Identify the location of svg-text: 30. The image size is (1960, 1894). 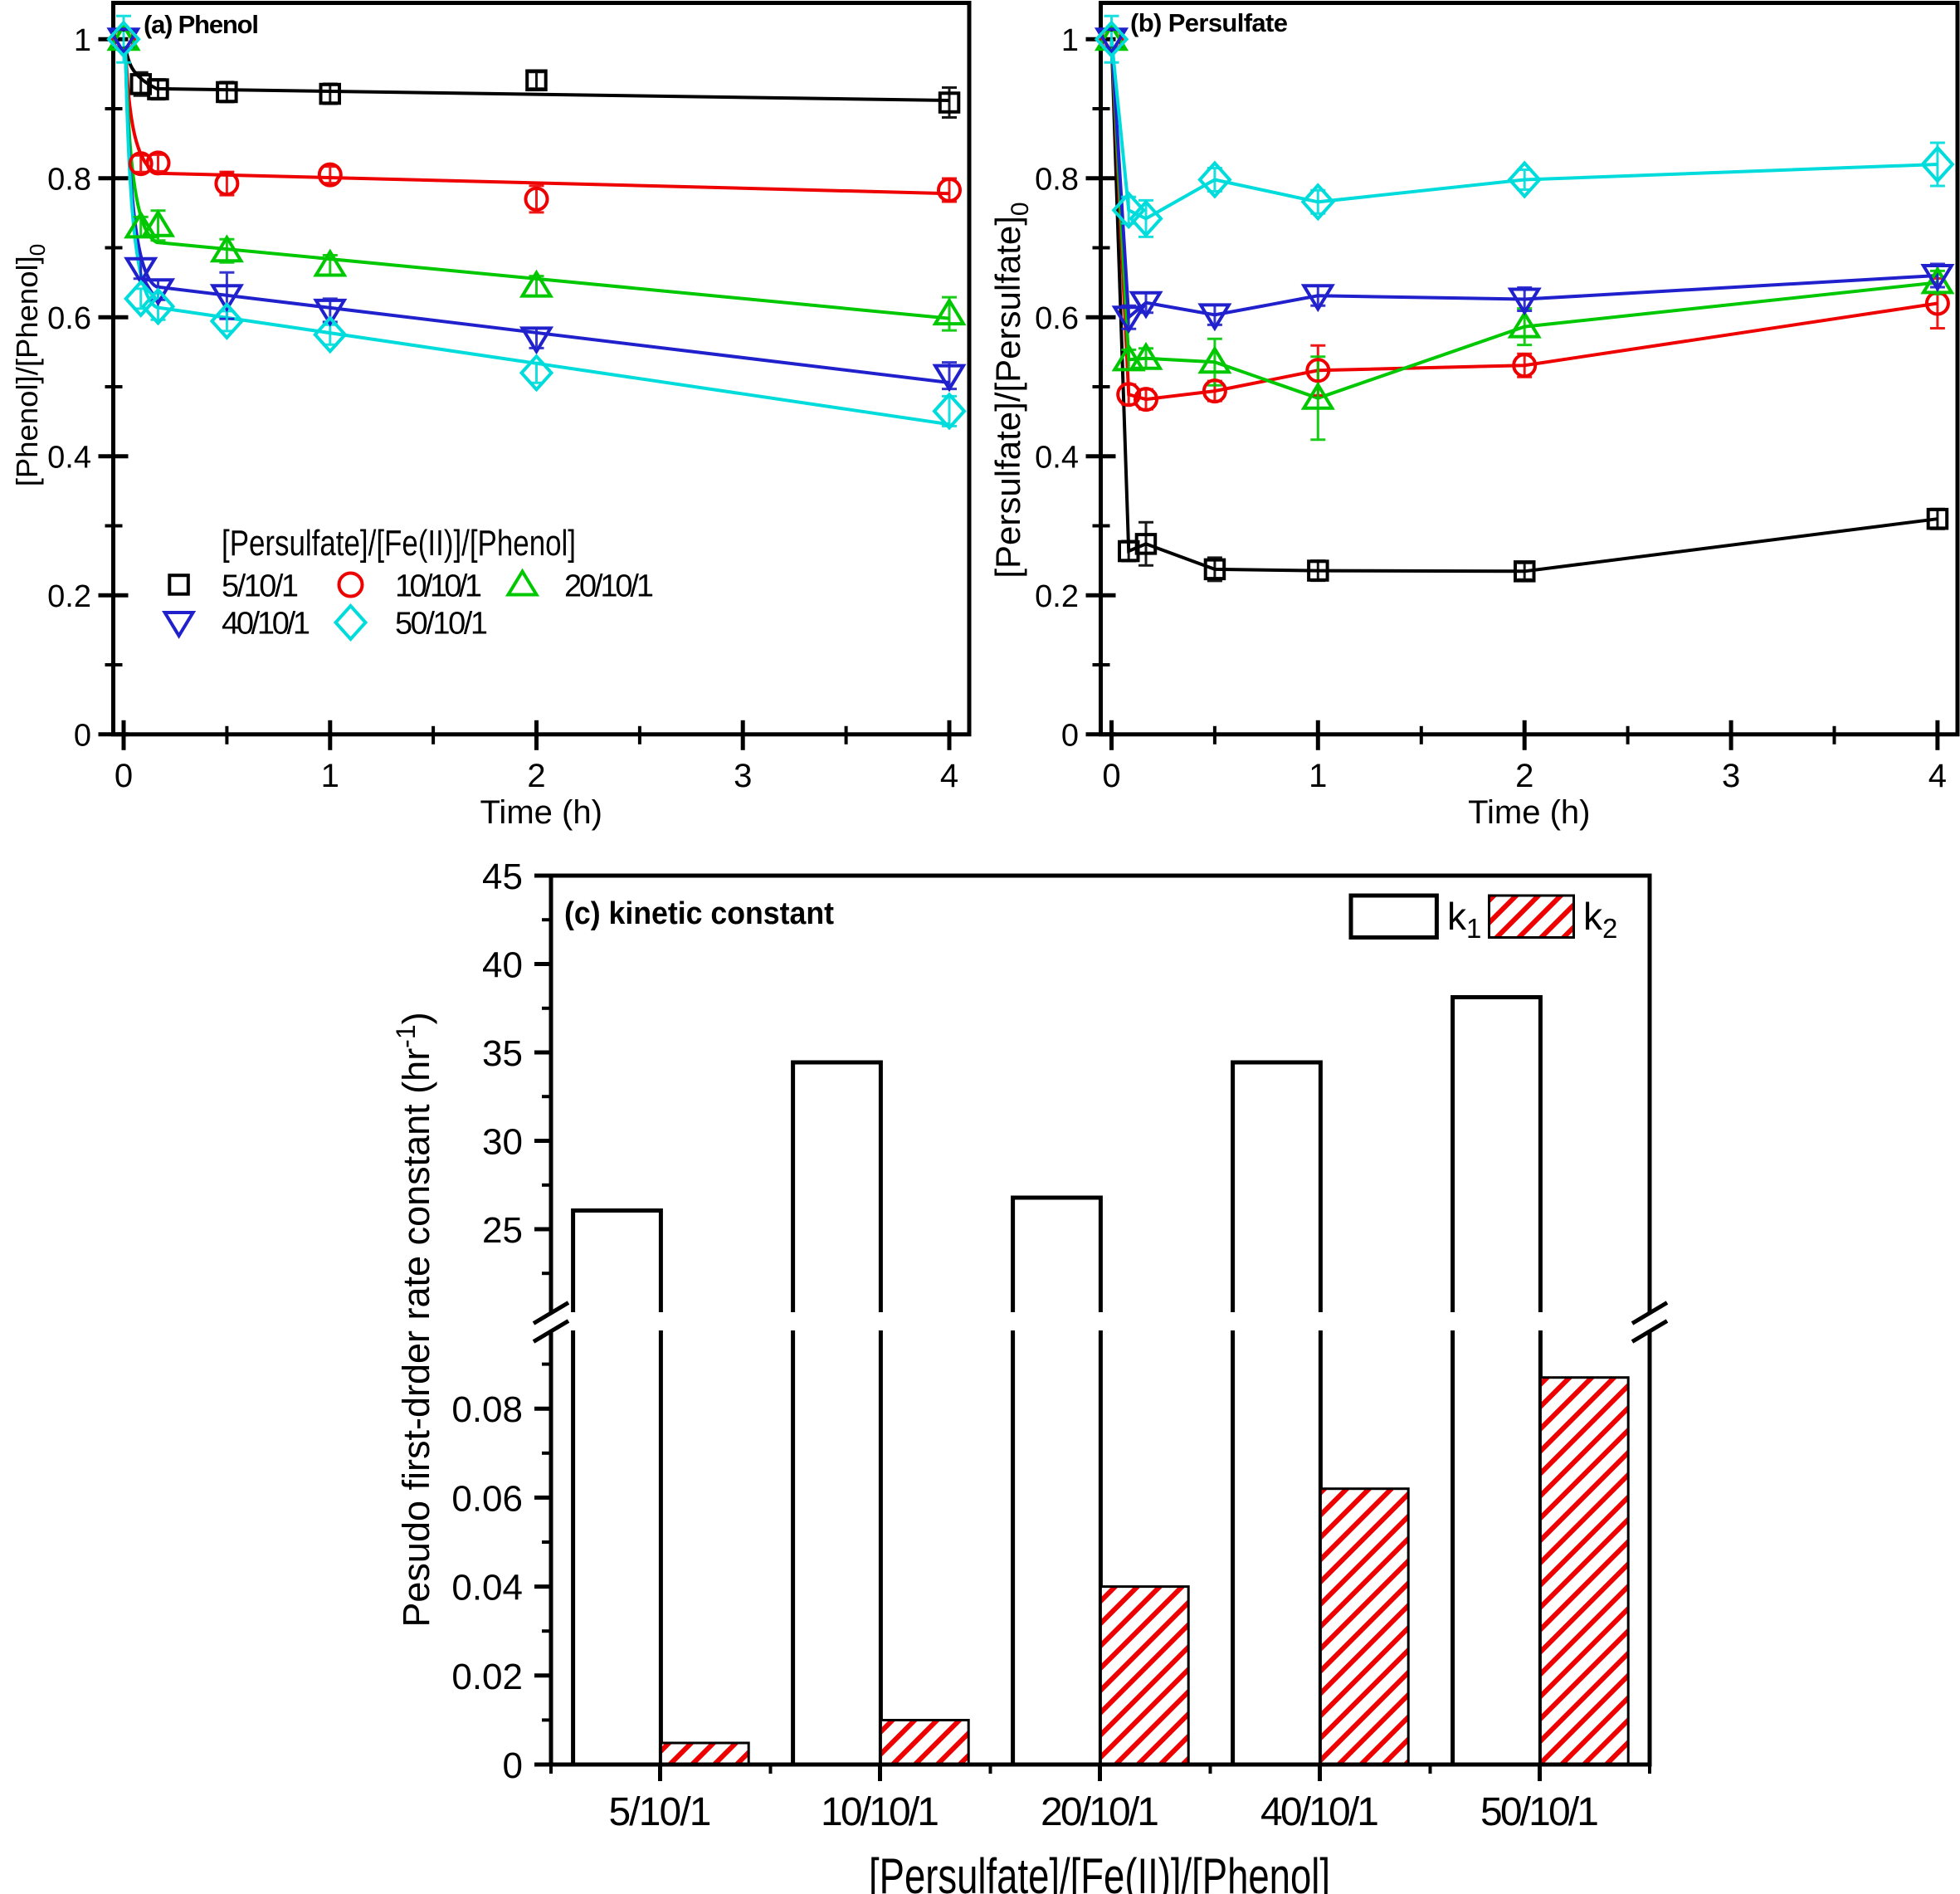
(502, 1142).